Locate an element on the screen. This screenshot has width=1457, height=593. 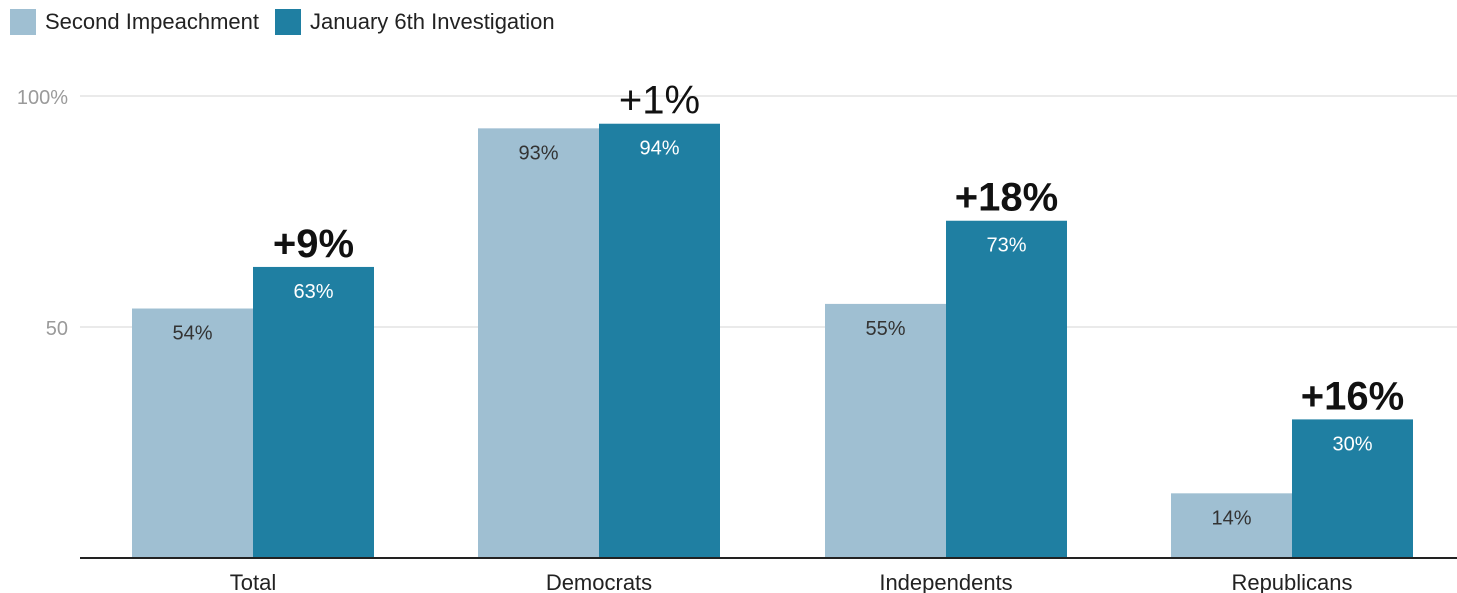
change-annotation: +9% is located at coordinates (313, 244).